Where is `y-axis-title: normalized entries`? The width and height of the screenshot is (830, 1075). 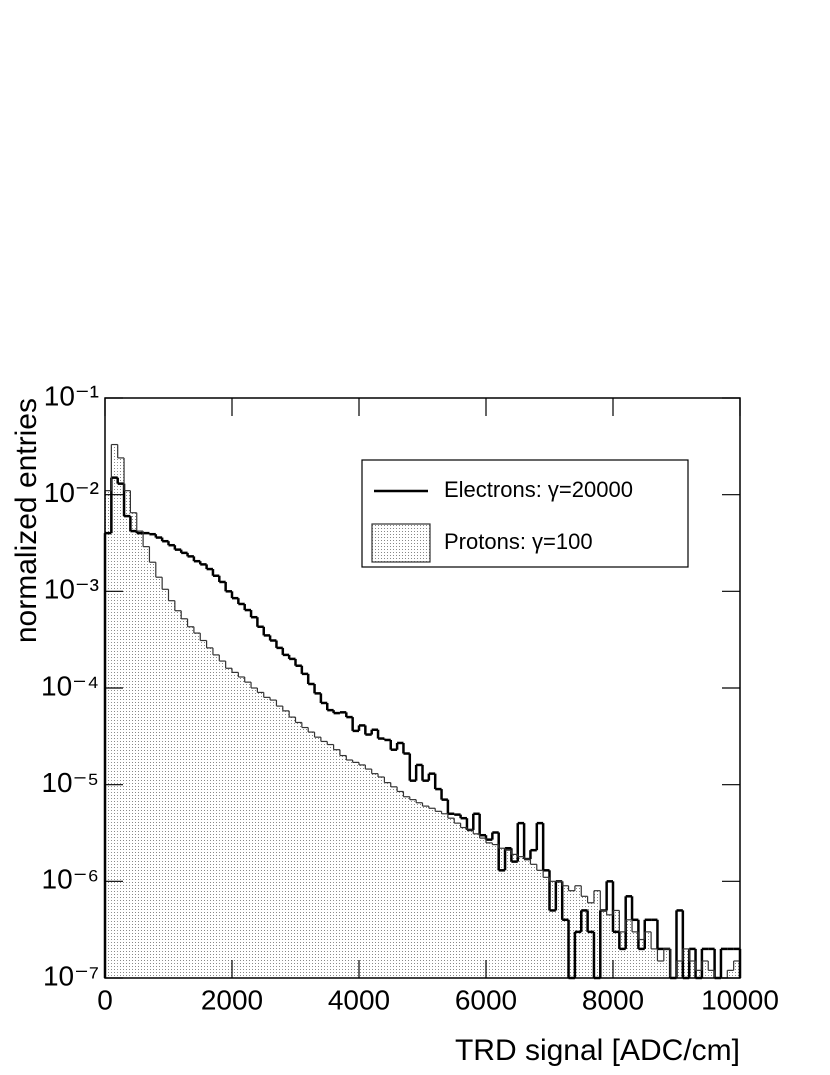
y-axis-title: normalized entries is located at coordinates (26, 520).